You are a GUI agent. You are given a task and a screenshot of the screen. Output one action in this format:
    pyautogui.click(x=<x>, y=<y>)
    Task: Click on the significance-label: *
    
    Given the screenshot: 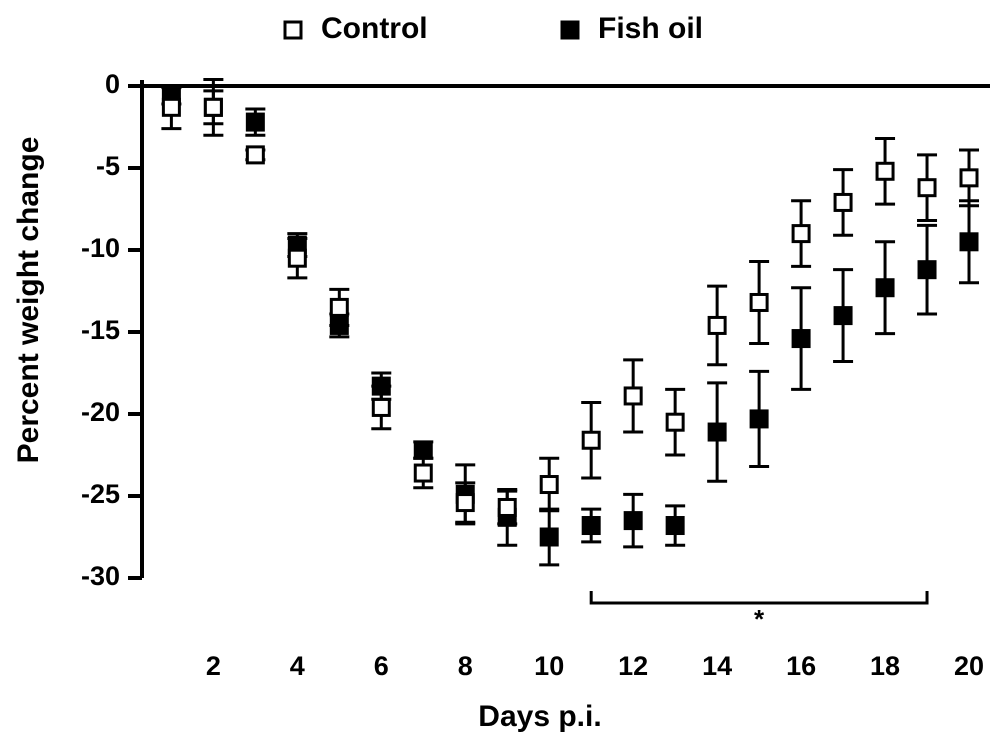 What is the action you would take?
    pyautogui.click(x=759, y=619)
    